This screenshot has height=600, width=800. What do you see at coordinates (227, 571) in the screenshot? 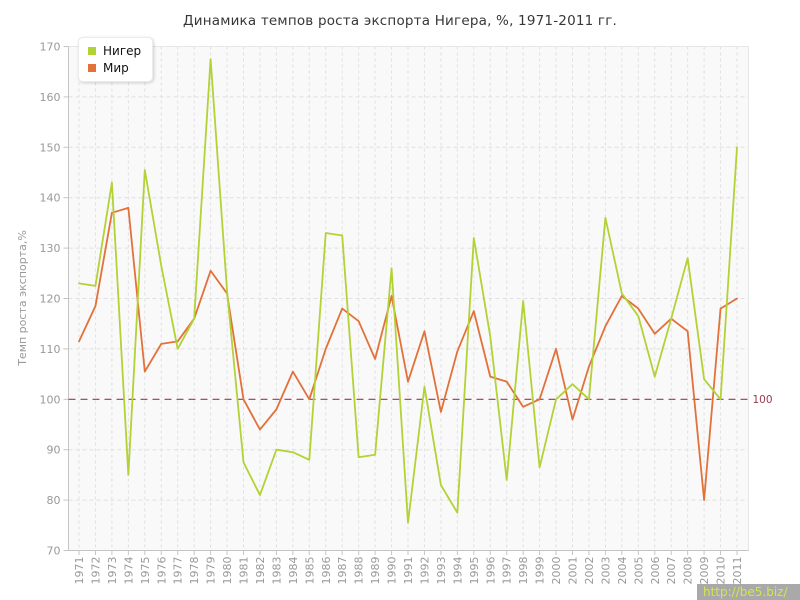
I see `svg-text: 1980` at bounding box center [227, 571].